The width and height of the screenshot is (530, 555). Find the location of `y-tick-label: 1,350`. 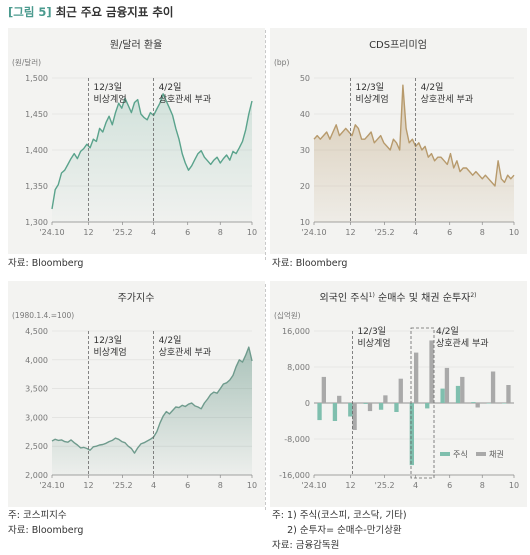

y-tick-label: 1,350 is located at coordinates (36, 186).